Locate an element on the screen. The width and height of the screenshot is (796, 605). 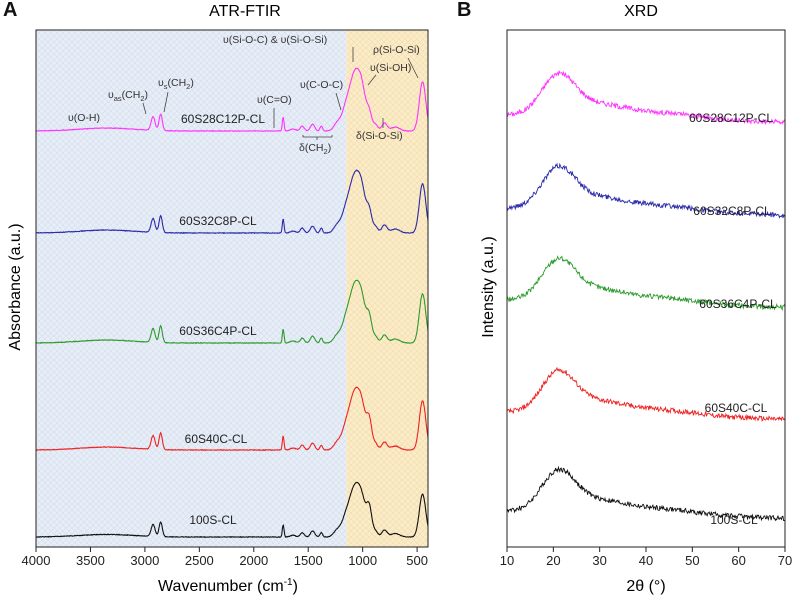
arrow-vas is located at coordinates (144, 108).